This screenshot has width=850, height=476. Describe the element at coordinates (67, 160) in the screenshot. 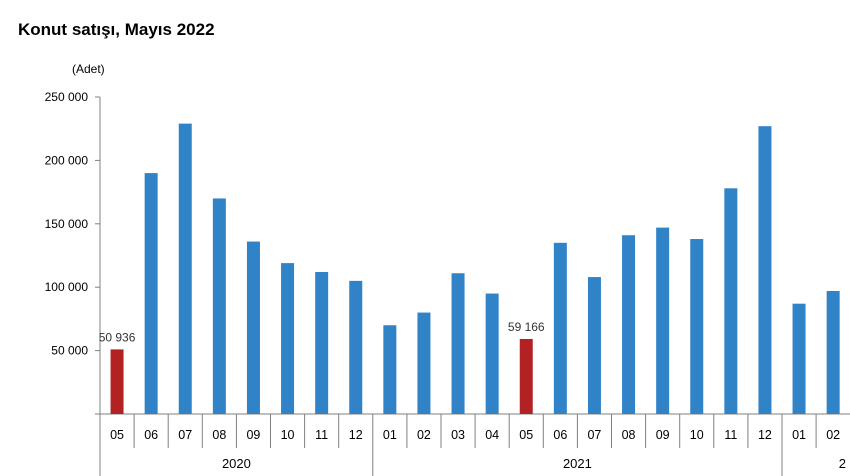

I see `y-tick-label: 200 000` at that location.